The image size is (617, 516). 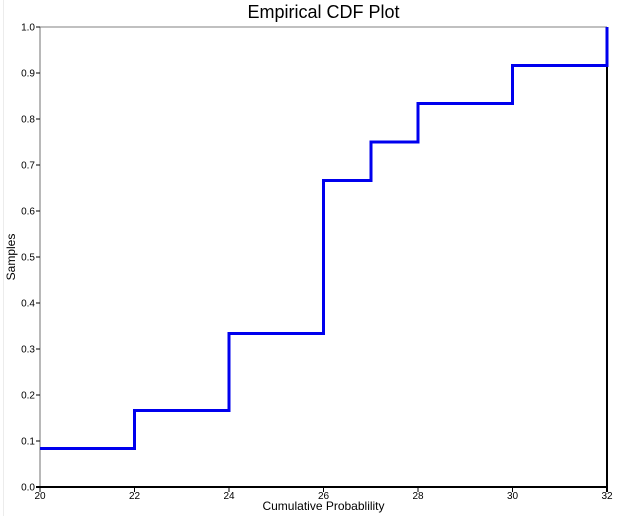 What do you see at coordinates (513, 496) in the screenshot?
I see `x-tick-label: 30` at bounding box center [513, 496].